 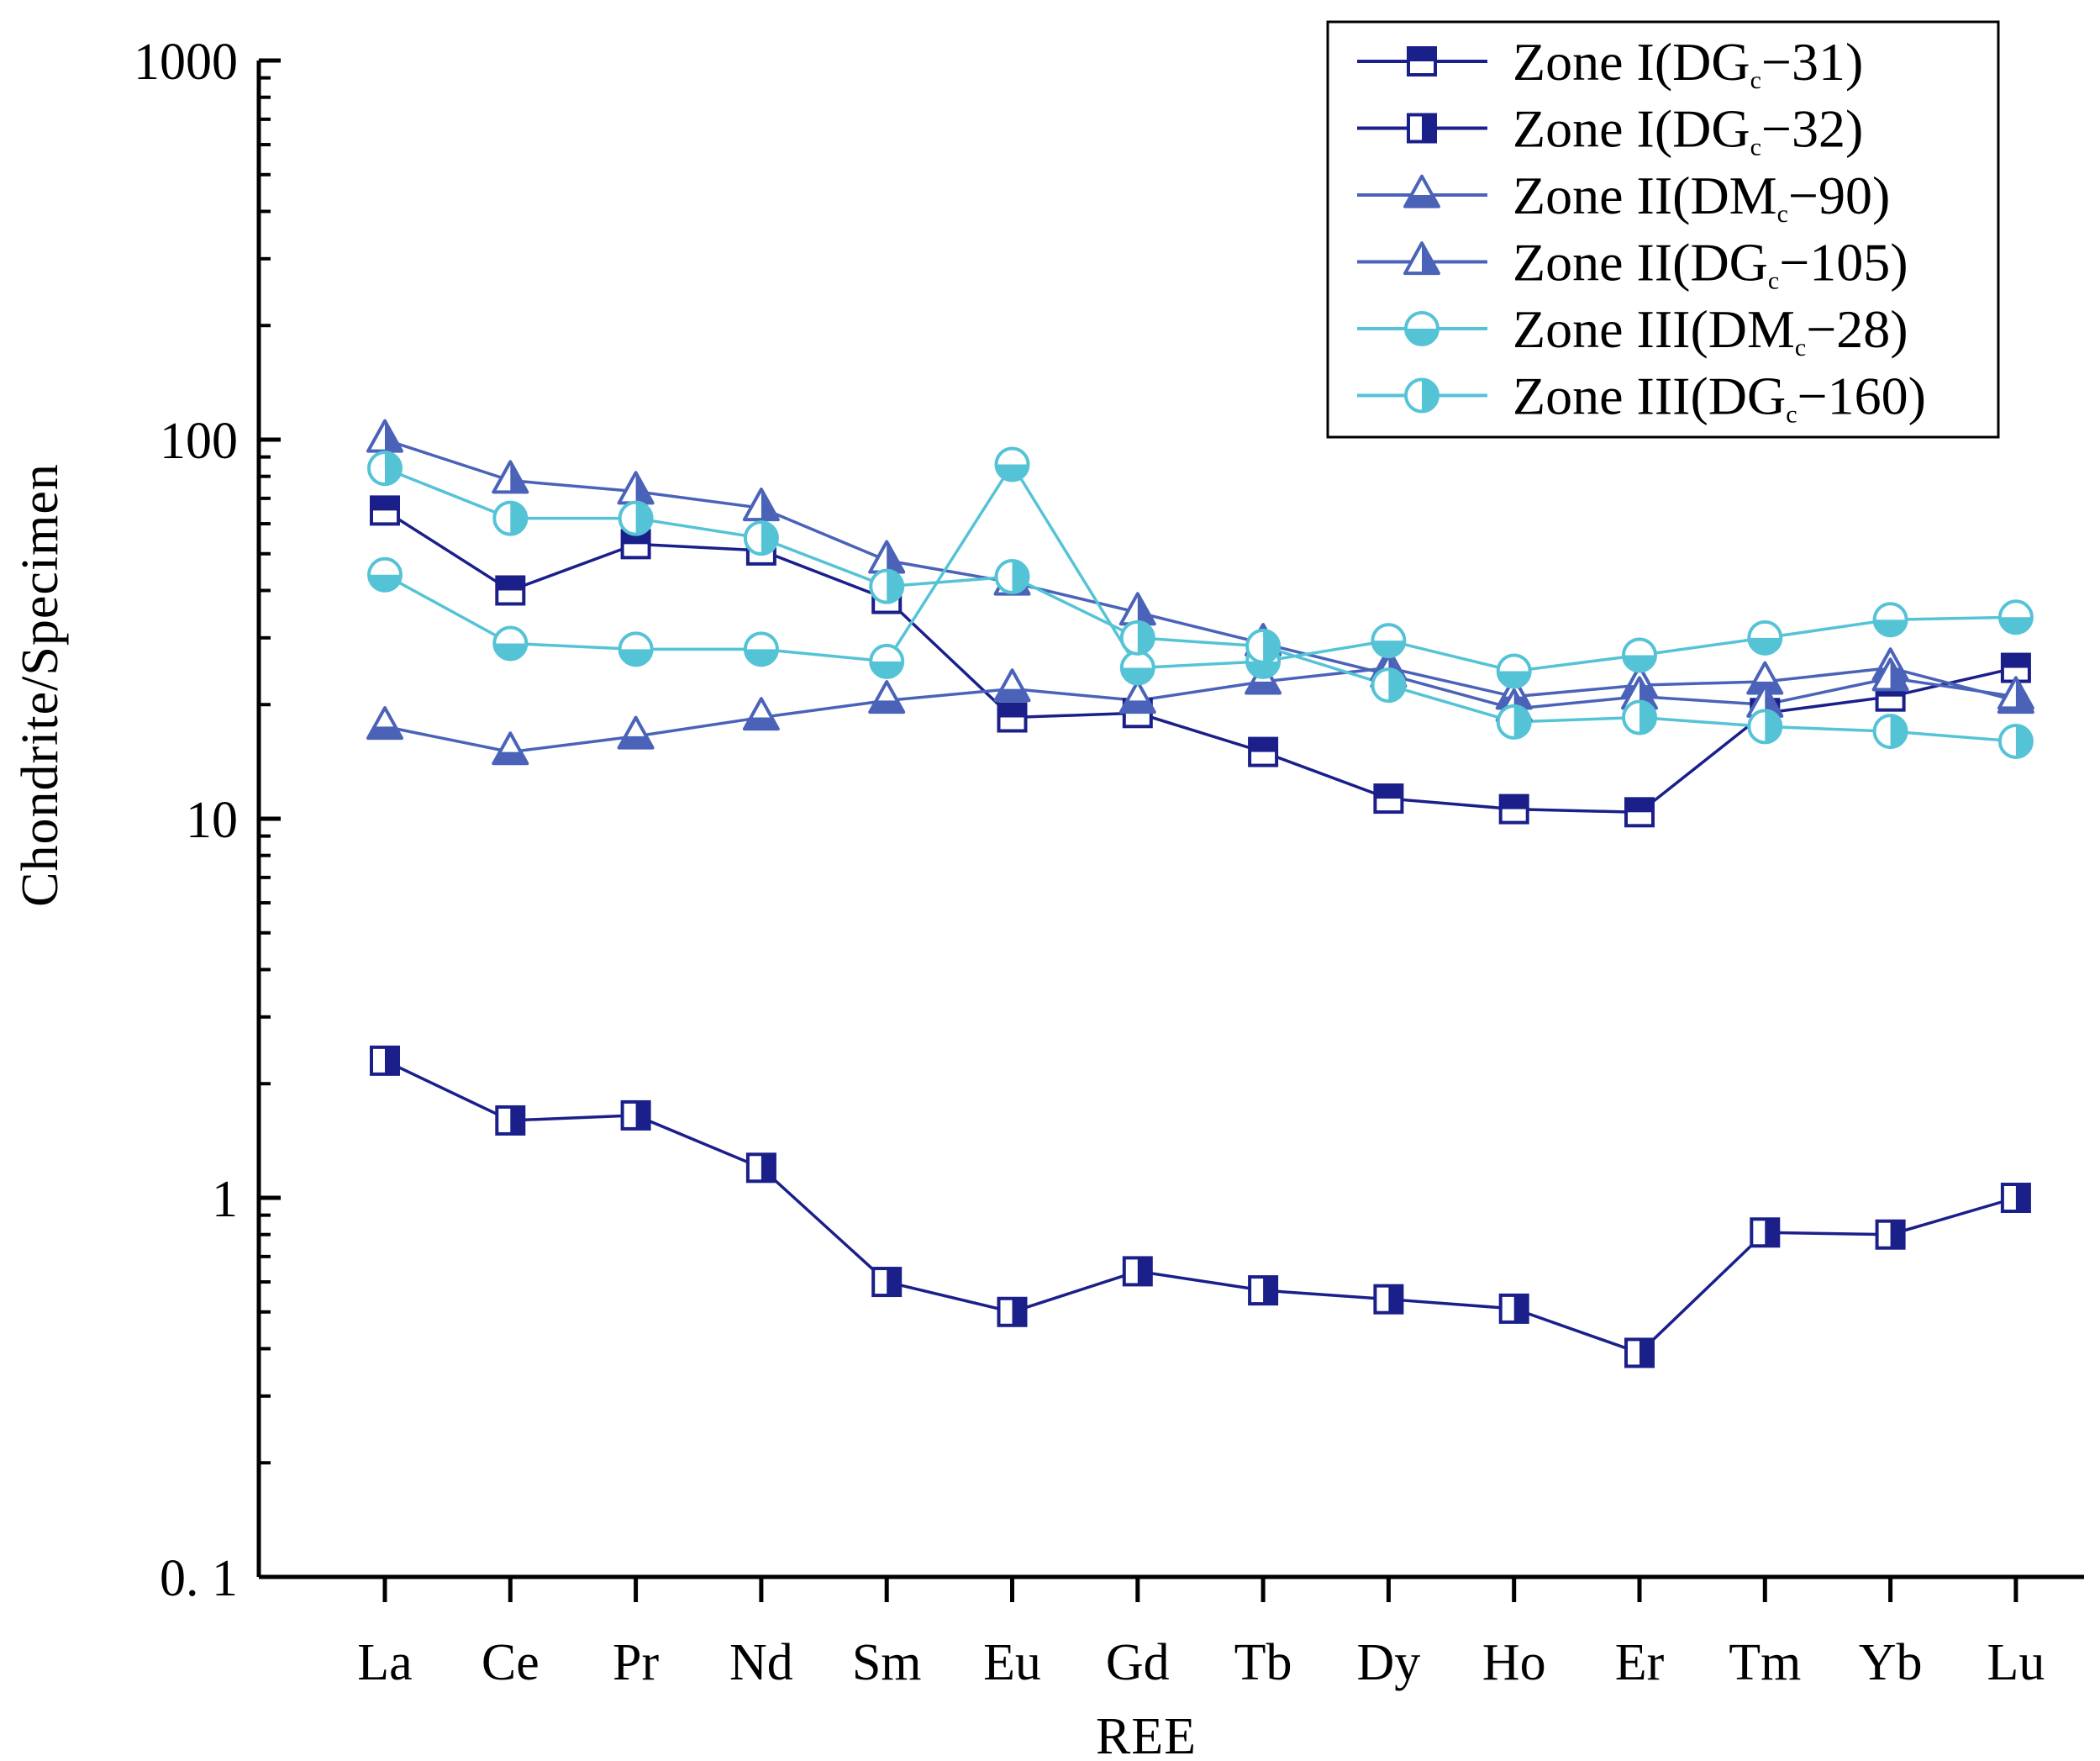 What do you see at coordinates (1641, 397) in the screenshot?
I see `legend-item-6: Zone III(DGc−160)` at bounding box center [1641, 397].